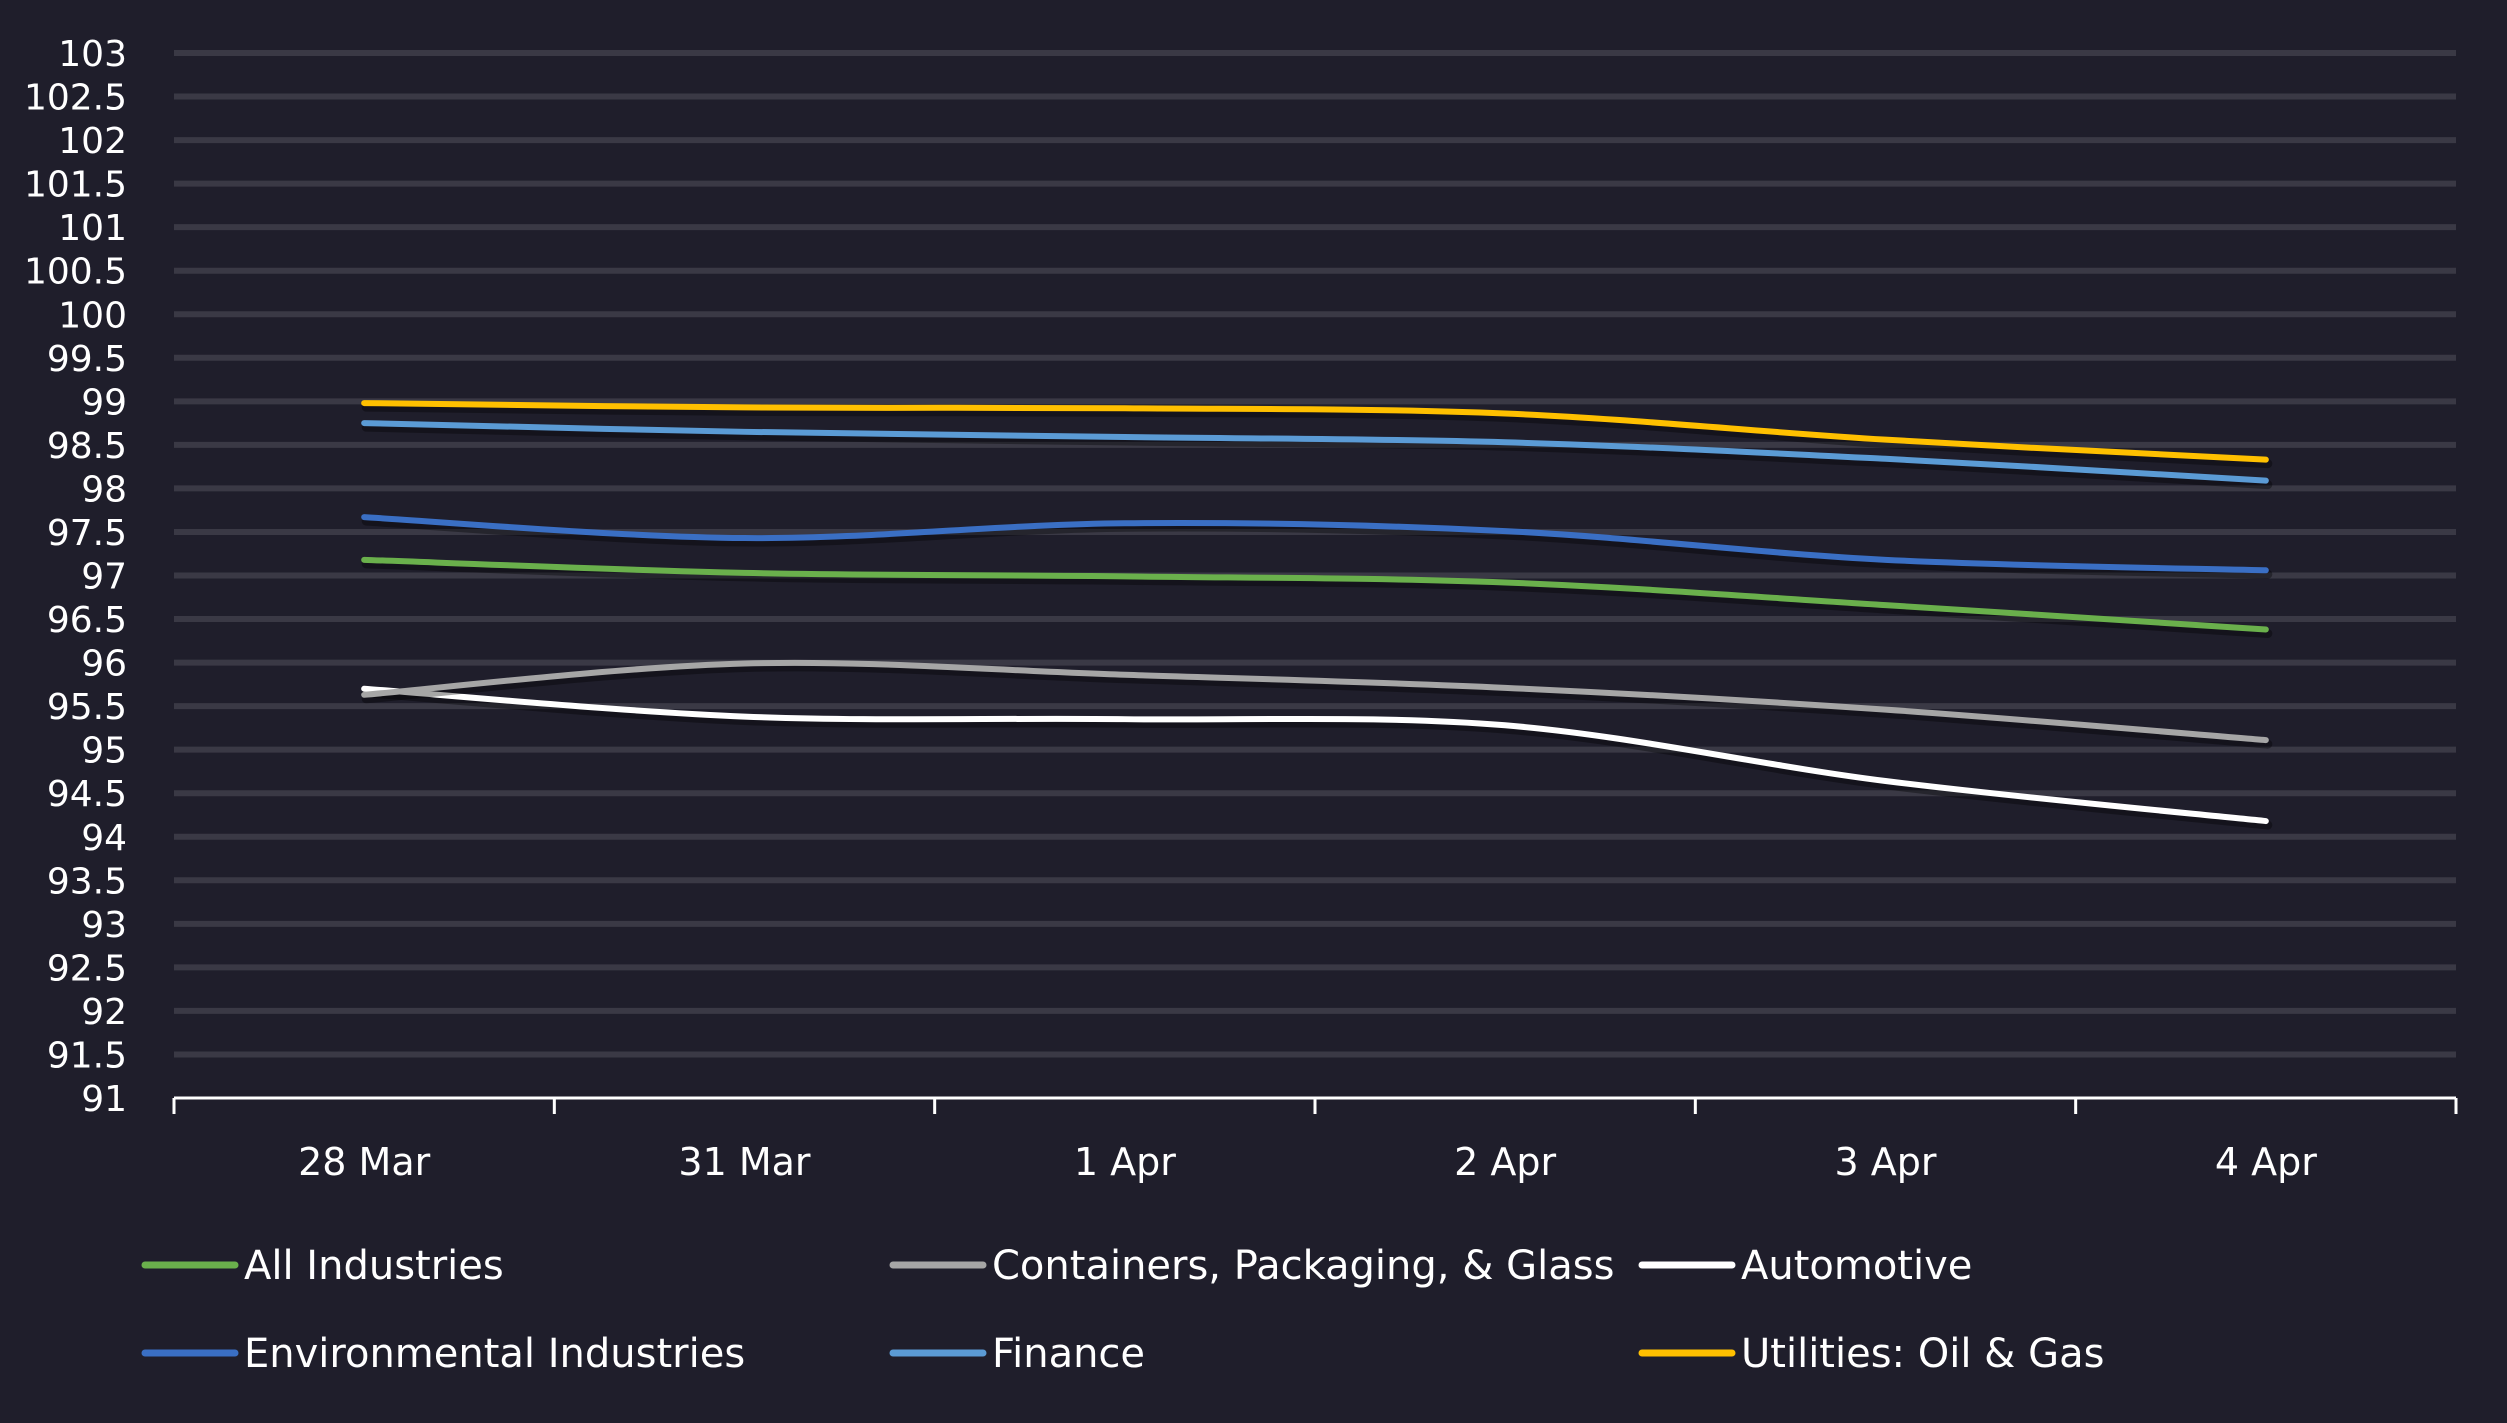 The image size is (2507, 1423). What do you see at coordinates (104, 751) in the screenshot?
I see `y-tick-label: 95` at bounding box center [104, 751].